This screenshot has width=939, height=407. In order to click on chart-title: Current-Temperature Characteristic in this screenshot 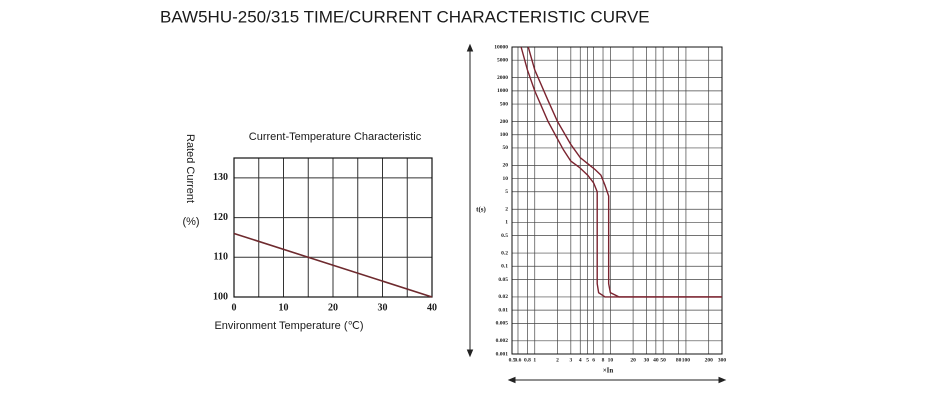, I will do `click(335, 137)`.